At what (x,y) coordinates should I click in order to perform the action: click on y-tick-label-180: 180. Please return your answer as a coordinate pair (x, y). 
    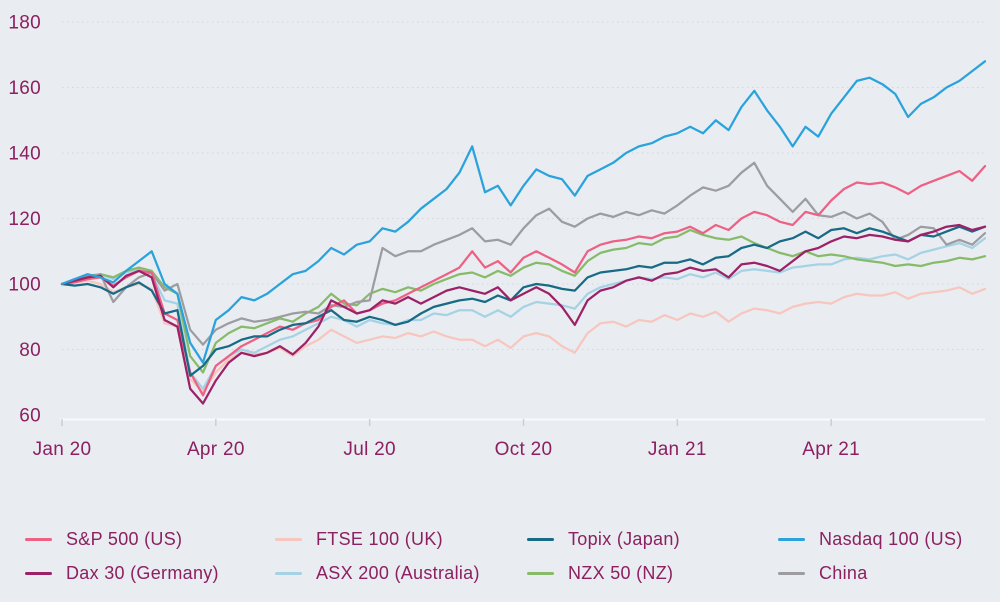
    Looking at the image, I should click on (24, 23).